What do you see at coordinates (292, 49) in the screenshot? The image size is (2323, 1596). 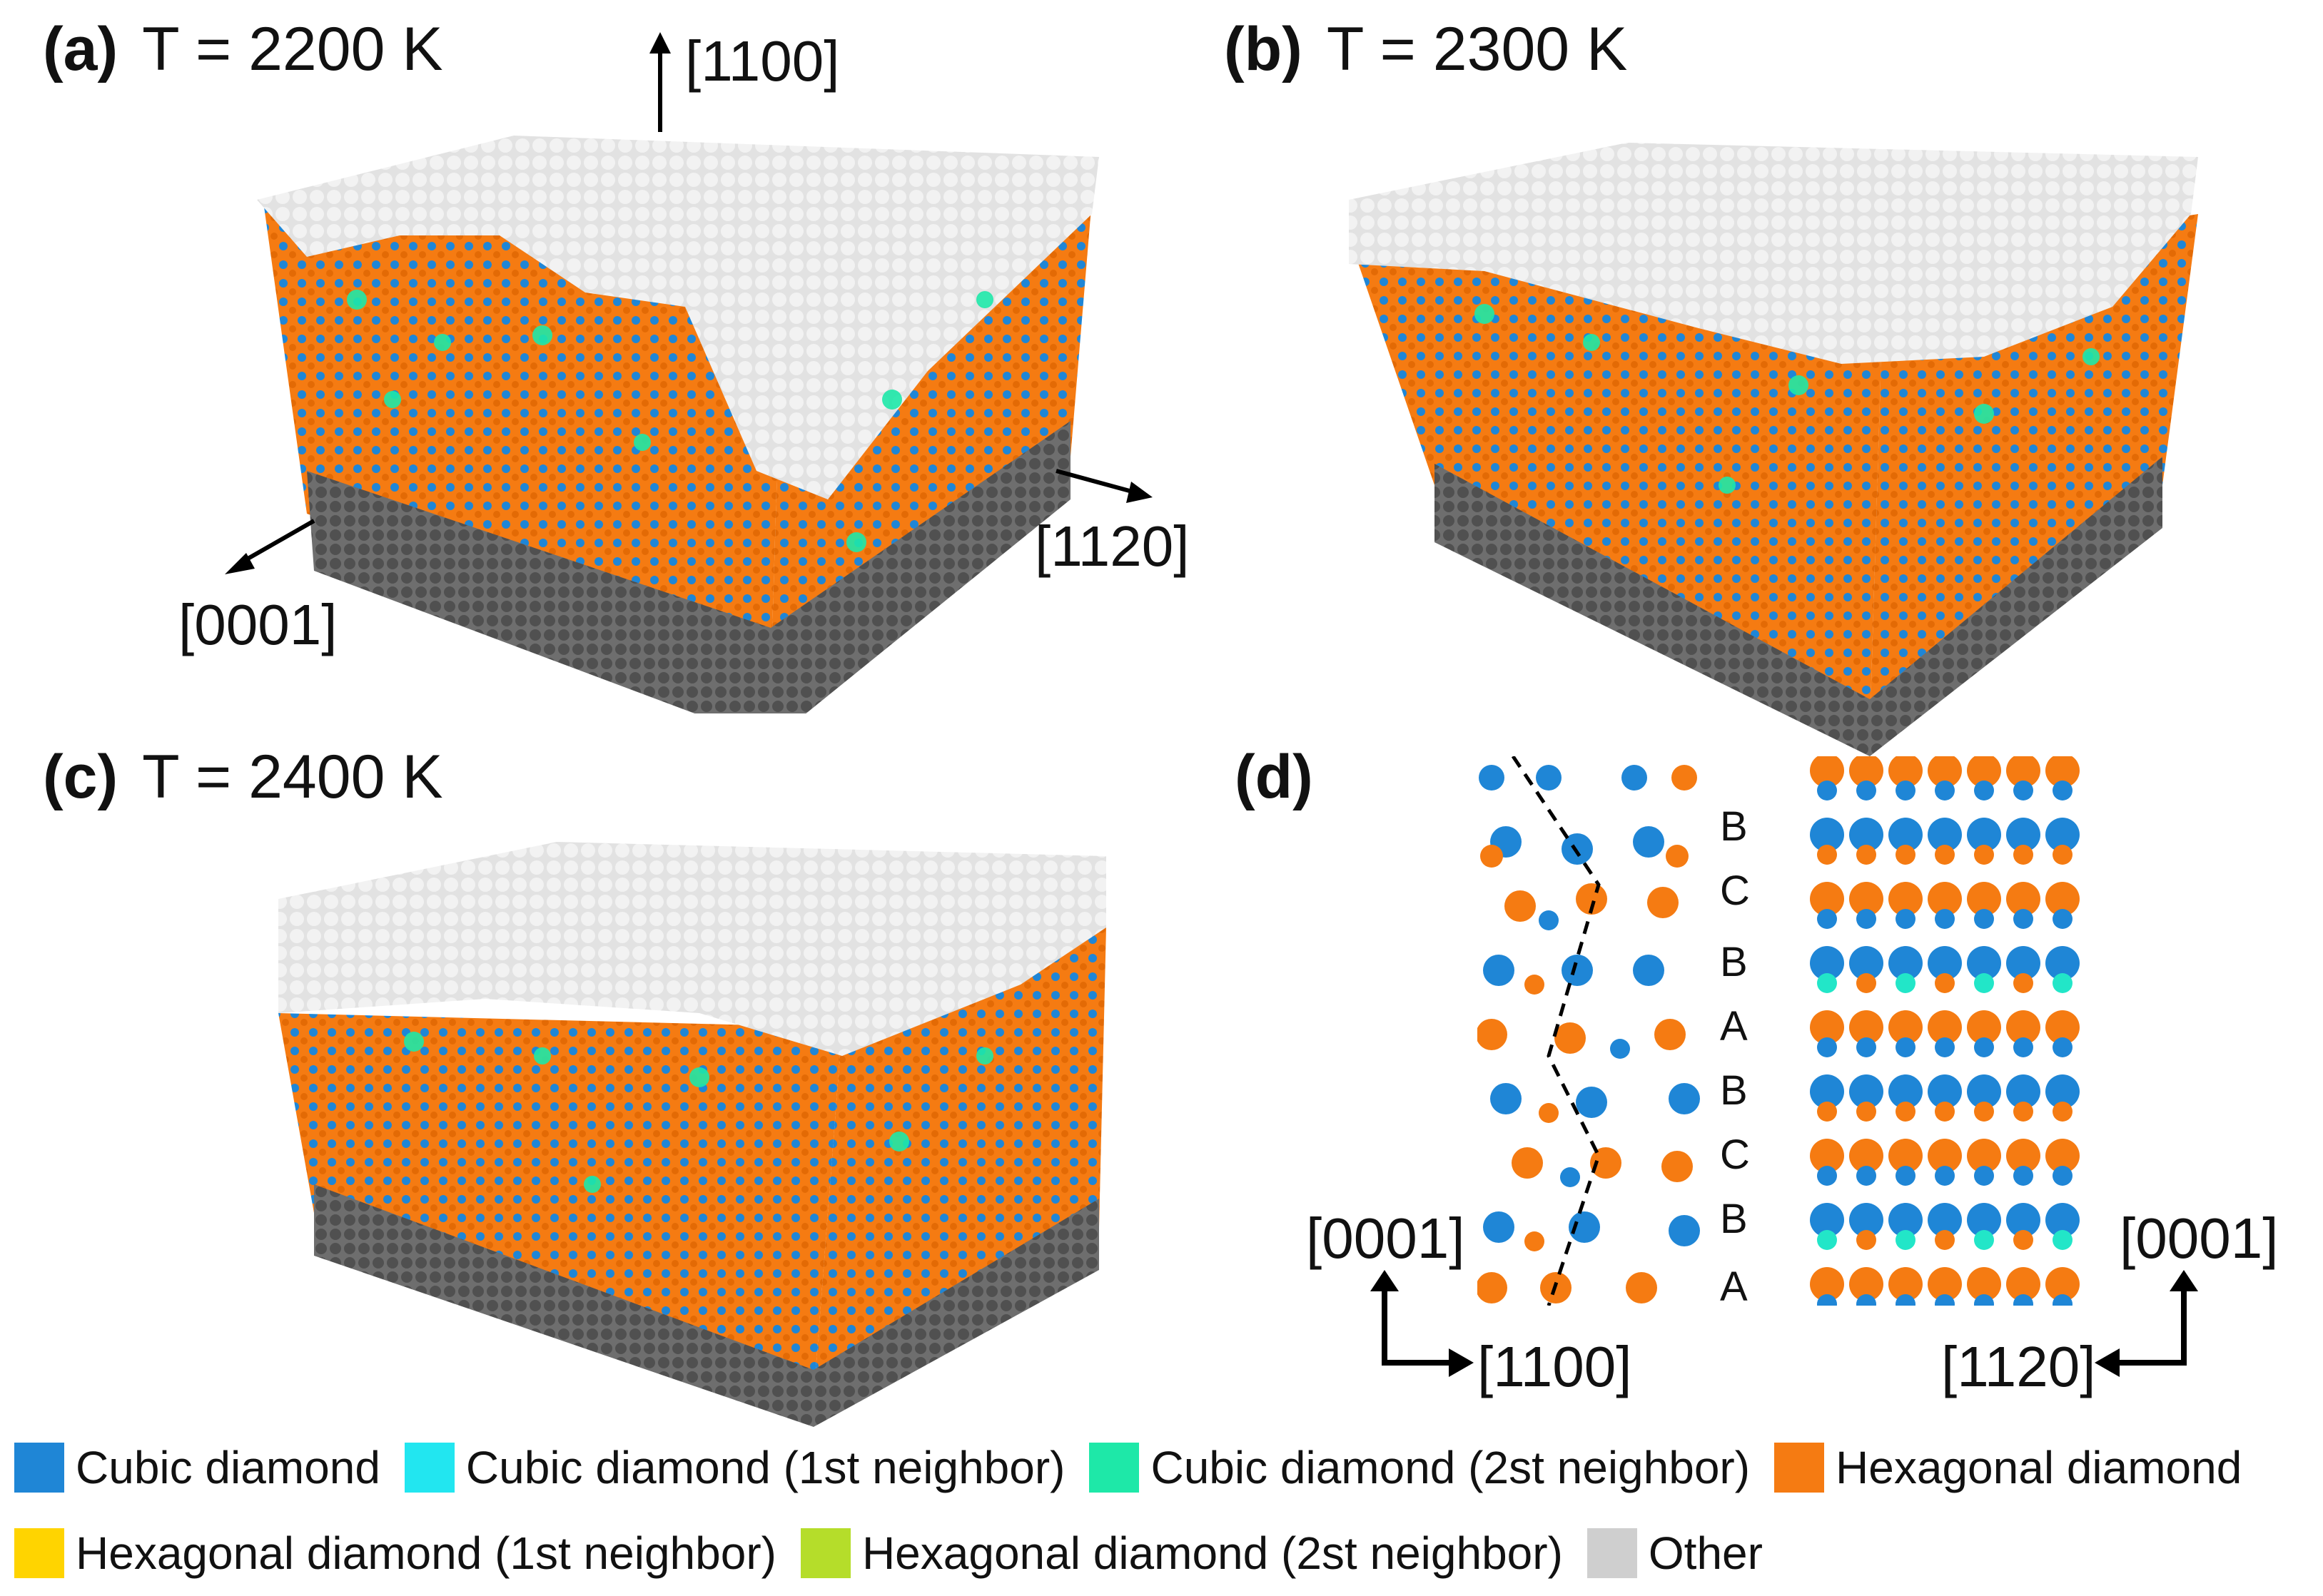 I see `panel-a-temp: T = 2200 K` at bounding box center [292, 49].